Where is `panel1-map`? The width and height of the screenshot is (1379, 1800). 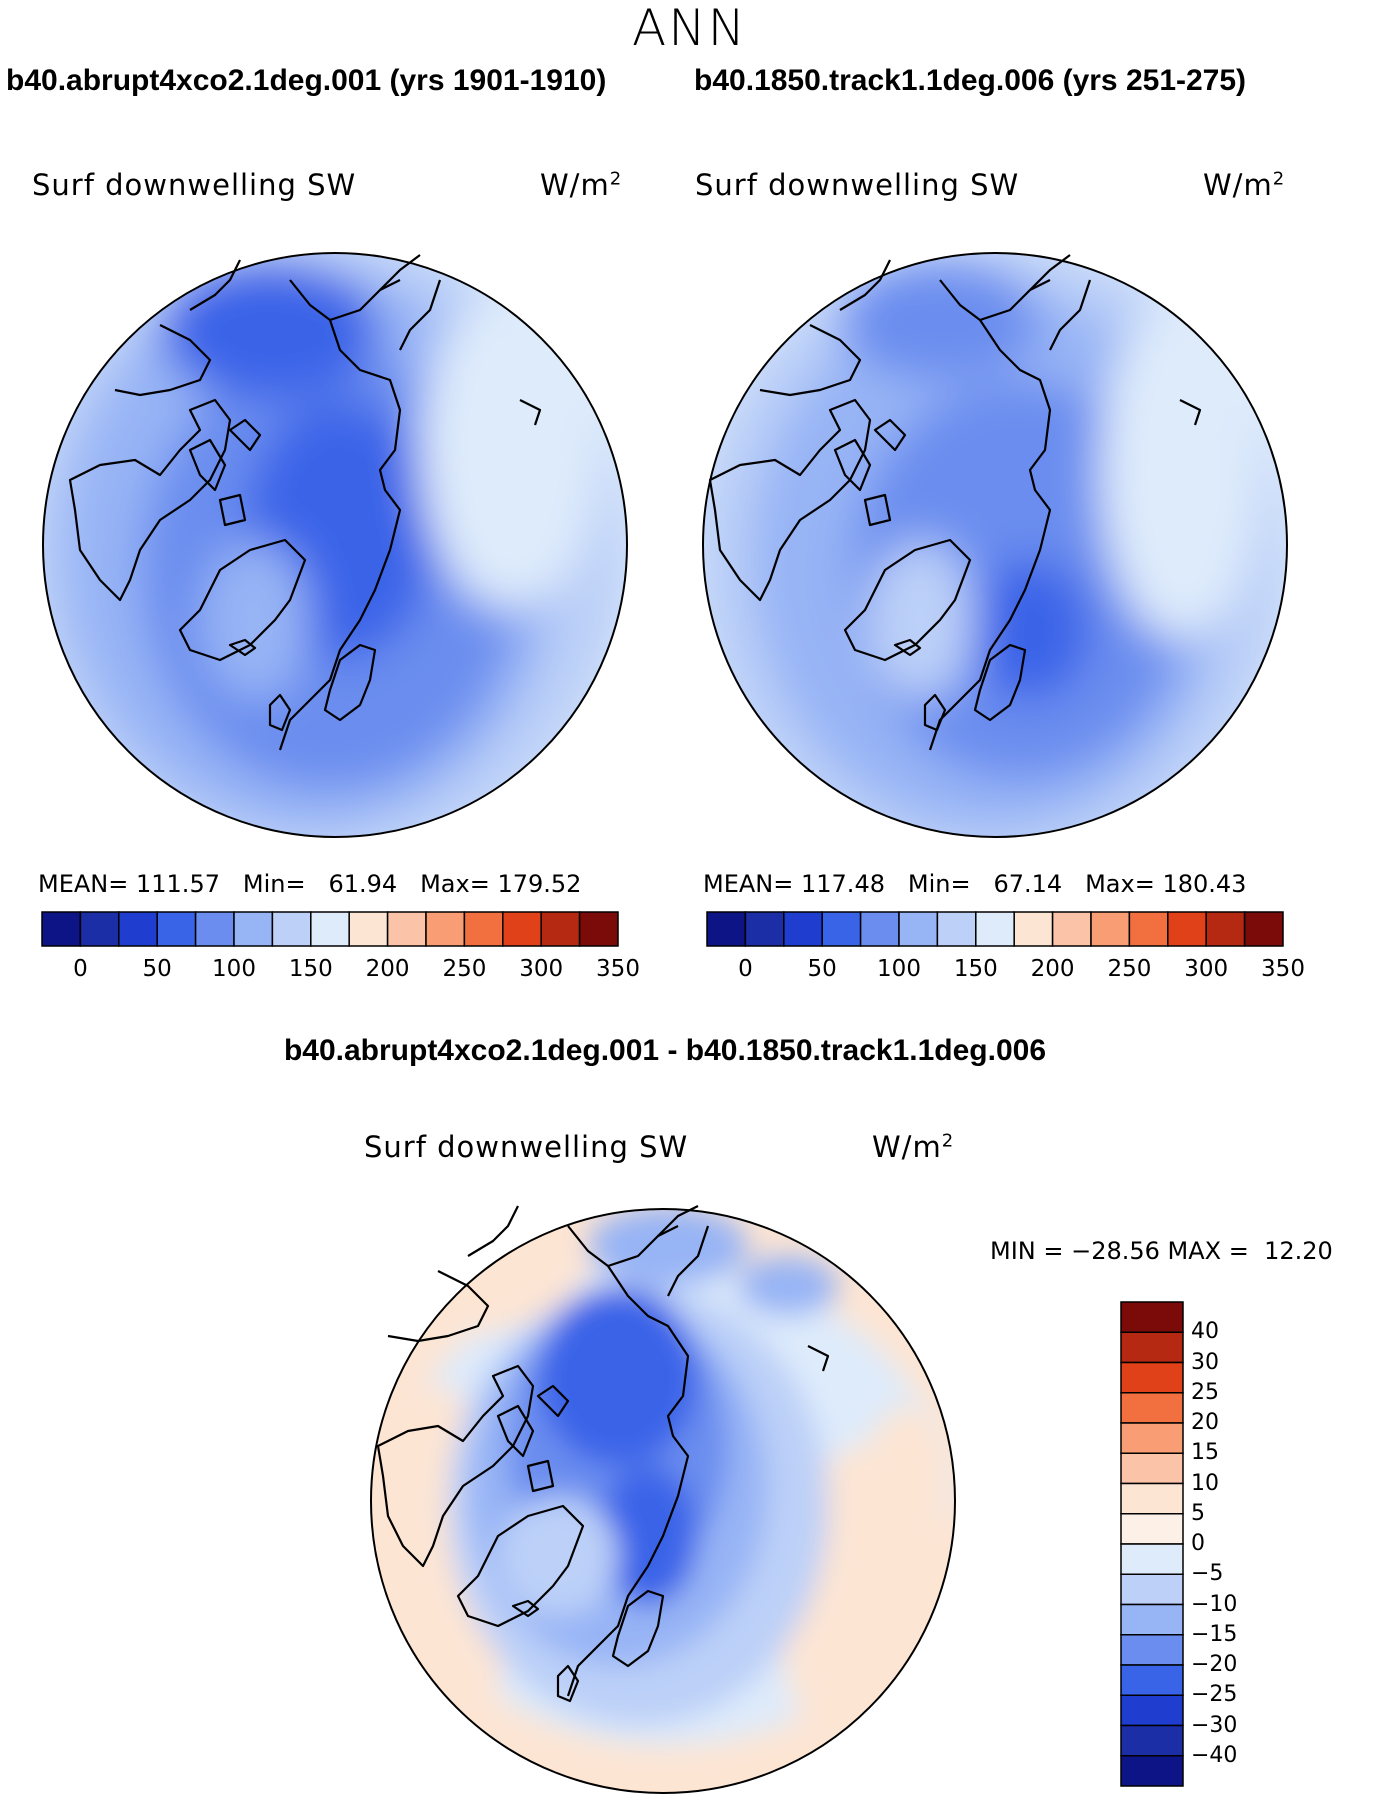
panel1-map is located at coordinates (335, 545).